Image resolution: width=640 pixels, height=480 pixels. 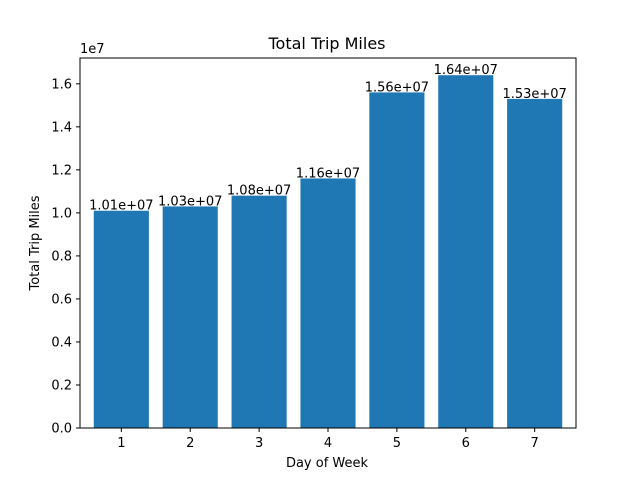 I want to click on y-tick-label: 0.8, so click(x=61, y=256).